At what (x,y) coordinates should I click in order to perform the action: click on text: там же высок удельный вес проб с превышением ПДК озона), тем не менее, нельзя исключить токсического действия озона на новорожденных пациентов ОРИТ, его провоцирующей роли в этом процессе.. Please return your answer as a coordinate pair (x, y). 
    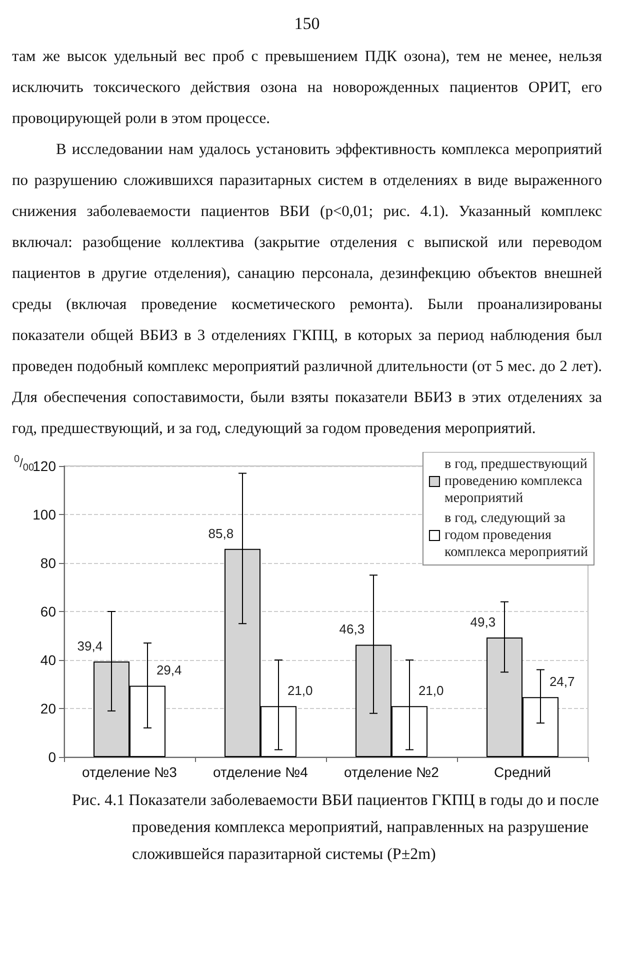
    Looking at the image, I should click on (307, 88).